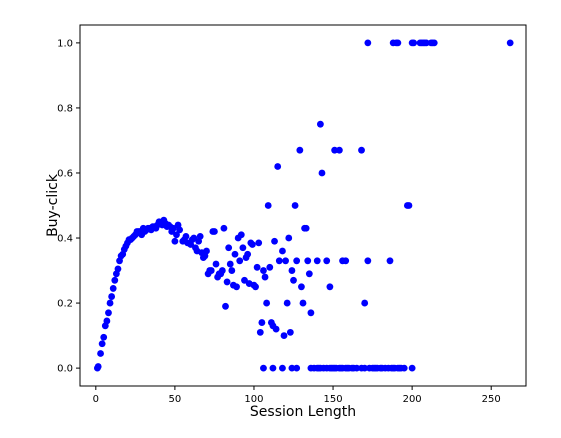 This screenshot has width=561, height=438. What do you see at coordinates (96, 399) in the screenshot?
I see `x-tick-label: 0` at bounding box center [96, 399].